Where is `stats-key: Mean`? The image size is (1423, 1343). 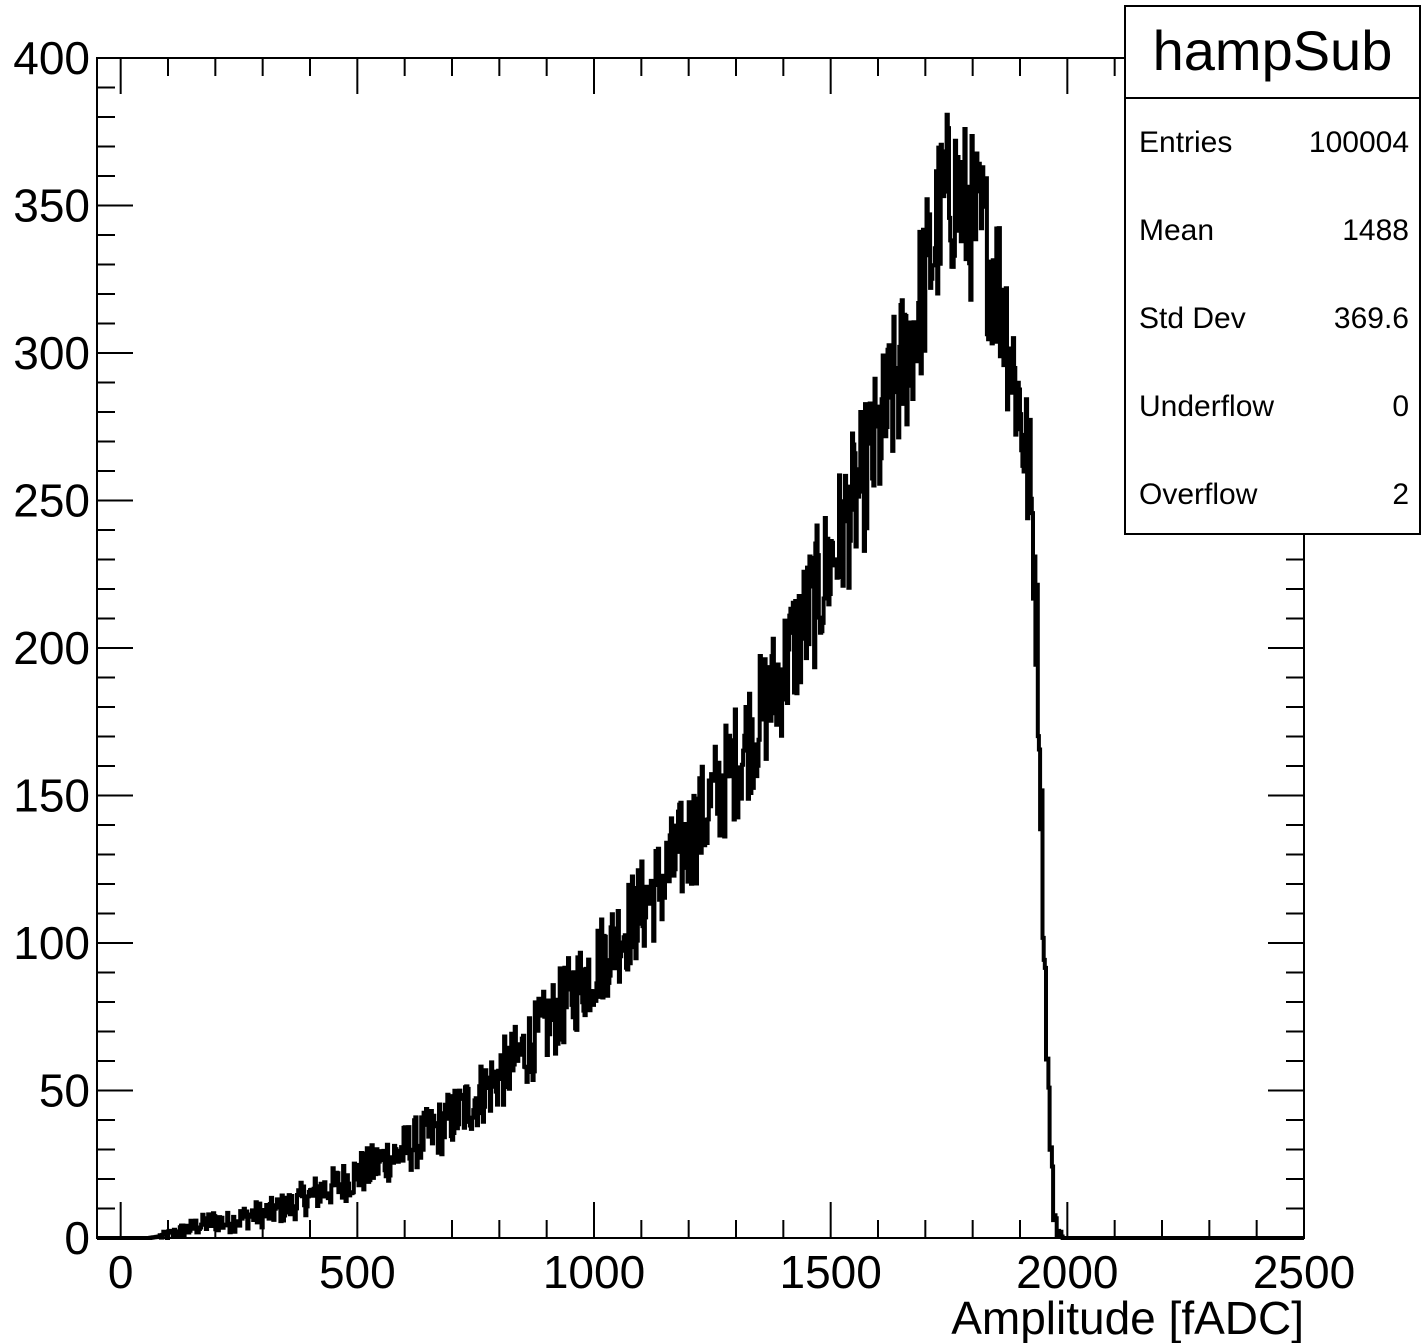
stats-key: Mean is located at coordinates (1177, 230).